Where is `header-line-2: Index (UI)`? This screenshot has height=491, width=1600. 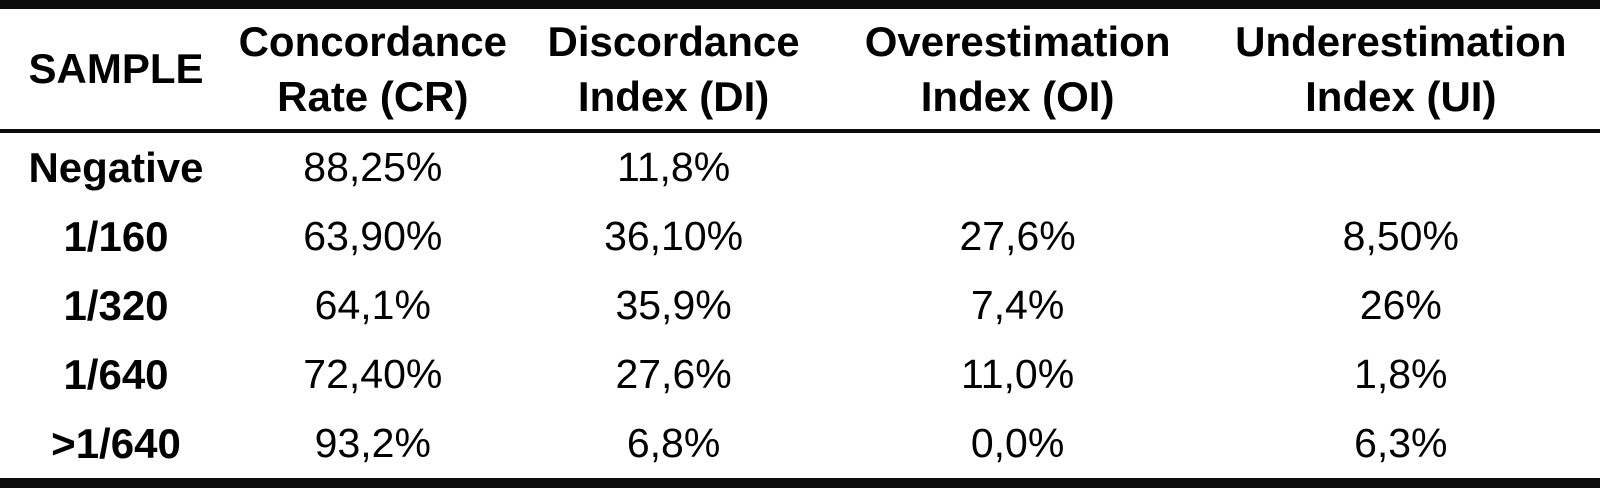 header-line-2: Index (UI) is located at coordinates (1401, 96).